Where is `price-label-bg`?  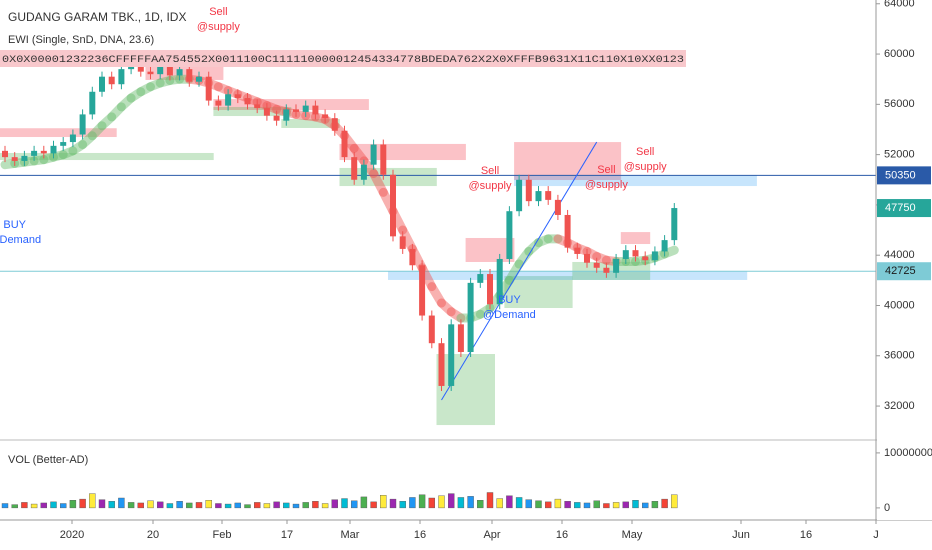
price-label-bg is located at coordinates (904, 271).